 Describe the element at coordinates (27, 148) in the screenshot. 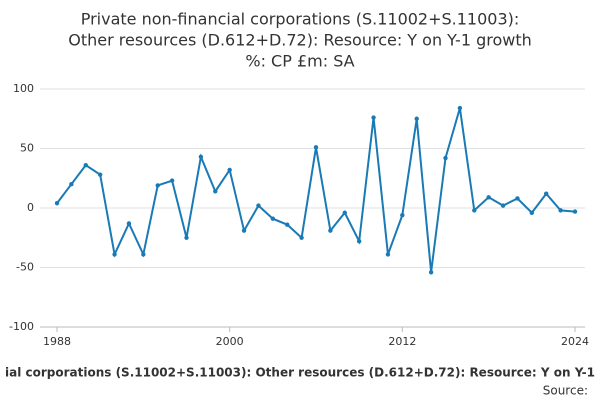

I see `y-tick-label: 50` at that location.